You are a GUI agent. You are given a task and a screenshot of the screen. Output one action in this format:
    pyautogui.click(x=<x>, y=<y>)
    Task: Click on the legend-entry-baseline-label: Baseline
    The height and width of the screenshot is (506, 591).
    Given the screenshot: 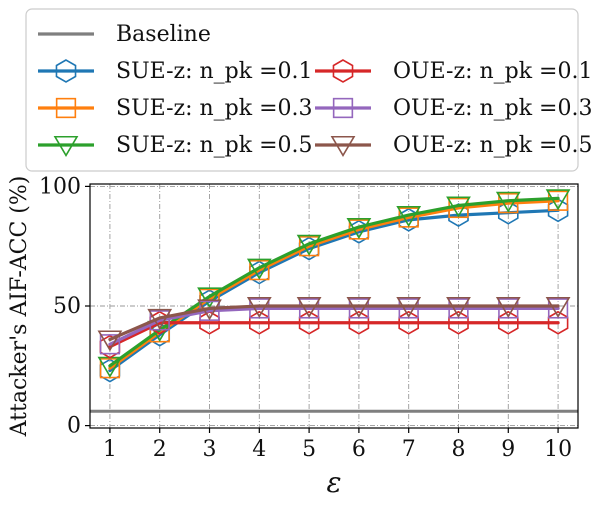 What is the action you would take?
    pyautogui.click(x=163, y=34)
    